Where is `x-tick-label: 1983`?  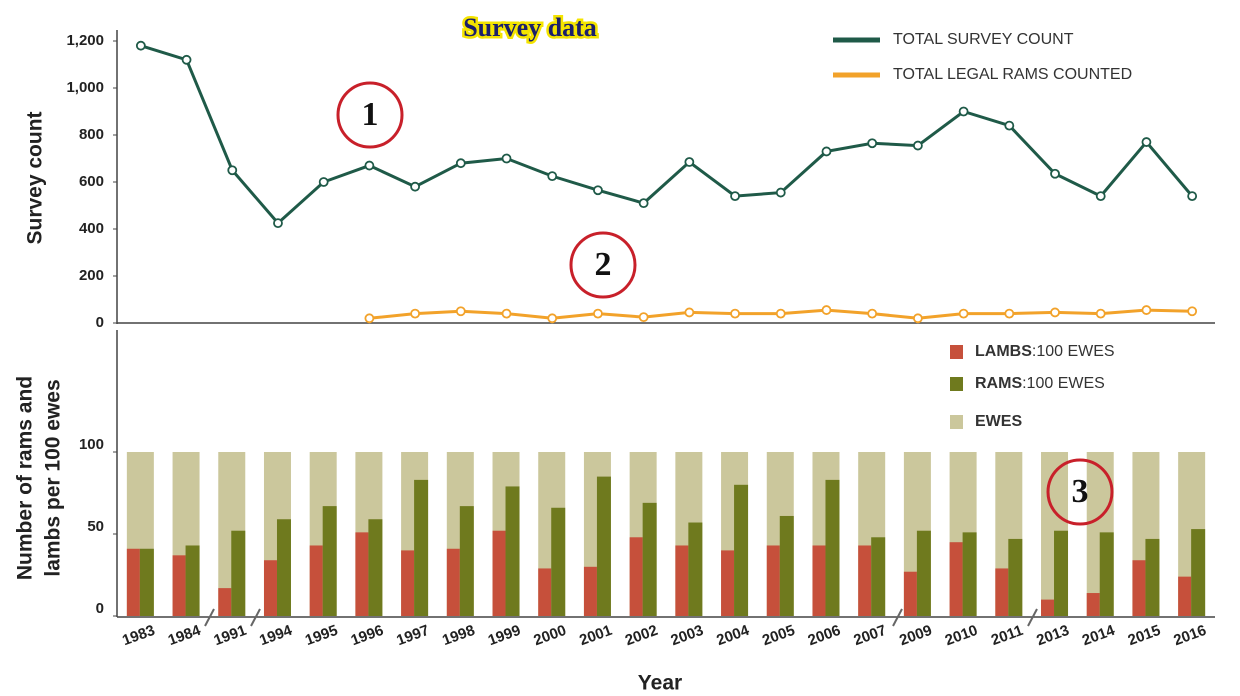 x-tick-label: 1983 is located at coordinates (138, 635).